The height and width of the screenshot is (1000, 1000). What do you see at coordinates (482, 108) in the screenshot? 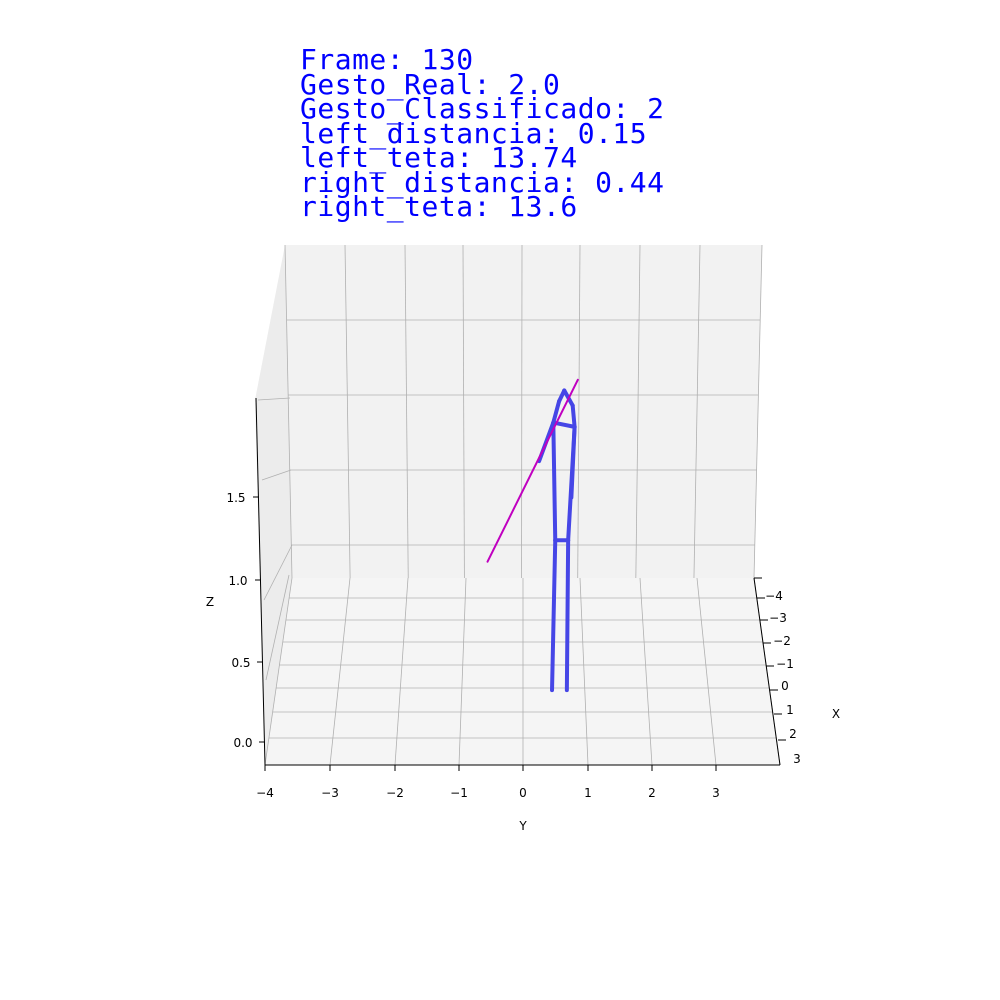
I see `overlay-line-gesto-classificado: Gesto_Classificado: 2` at bounding box center [482, 108].